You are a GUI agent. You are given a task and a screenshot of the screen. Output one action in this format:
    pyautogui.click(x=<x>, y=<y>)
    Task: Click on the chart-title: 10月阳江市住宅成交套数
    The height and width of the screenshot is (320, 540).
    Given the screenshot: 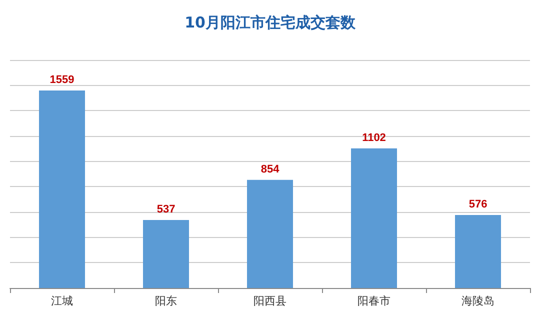 What is the action you would take?
    pyautogui.click(x=270, y=23)
    